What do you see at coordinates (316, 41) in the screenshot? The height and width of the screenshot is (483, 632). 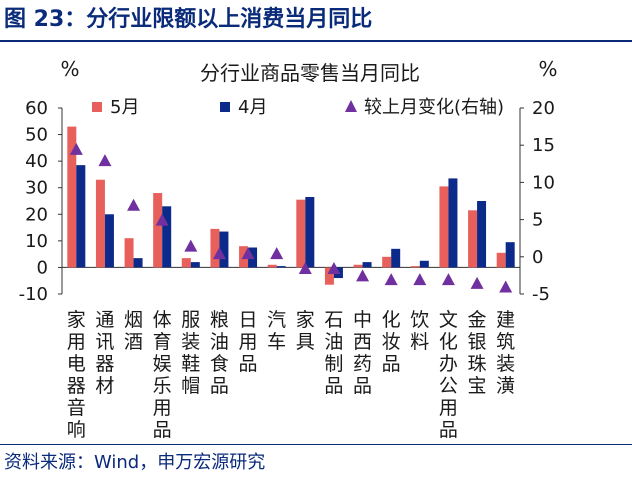 I see `title-rule` at bounding box center [316, 41].